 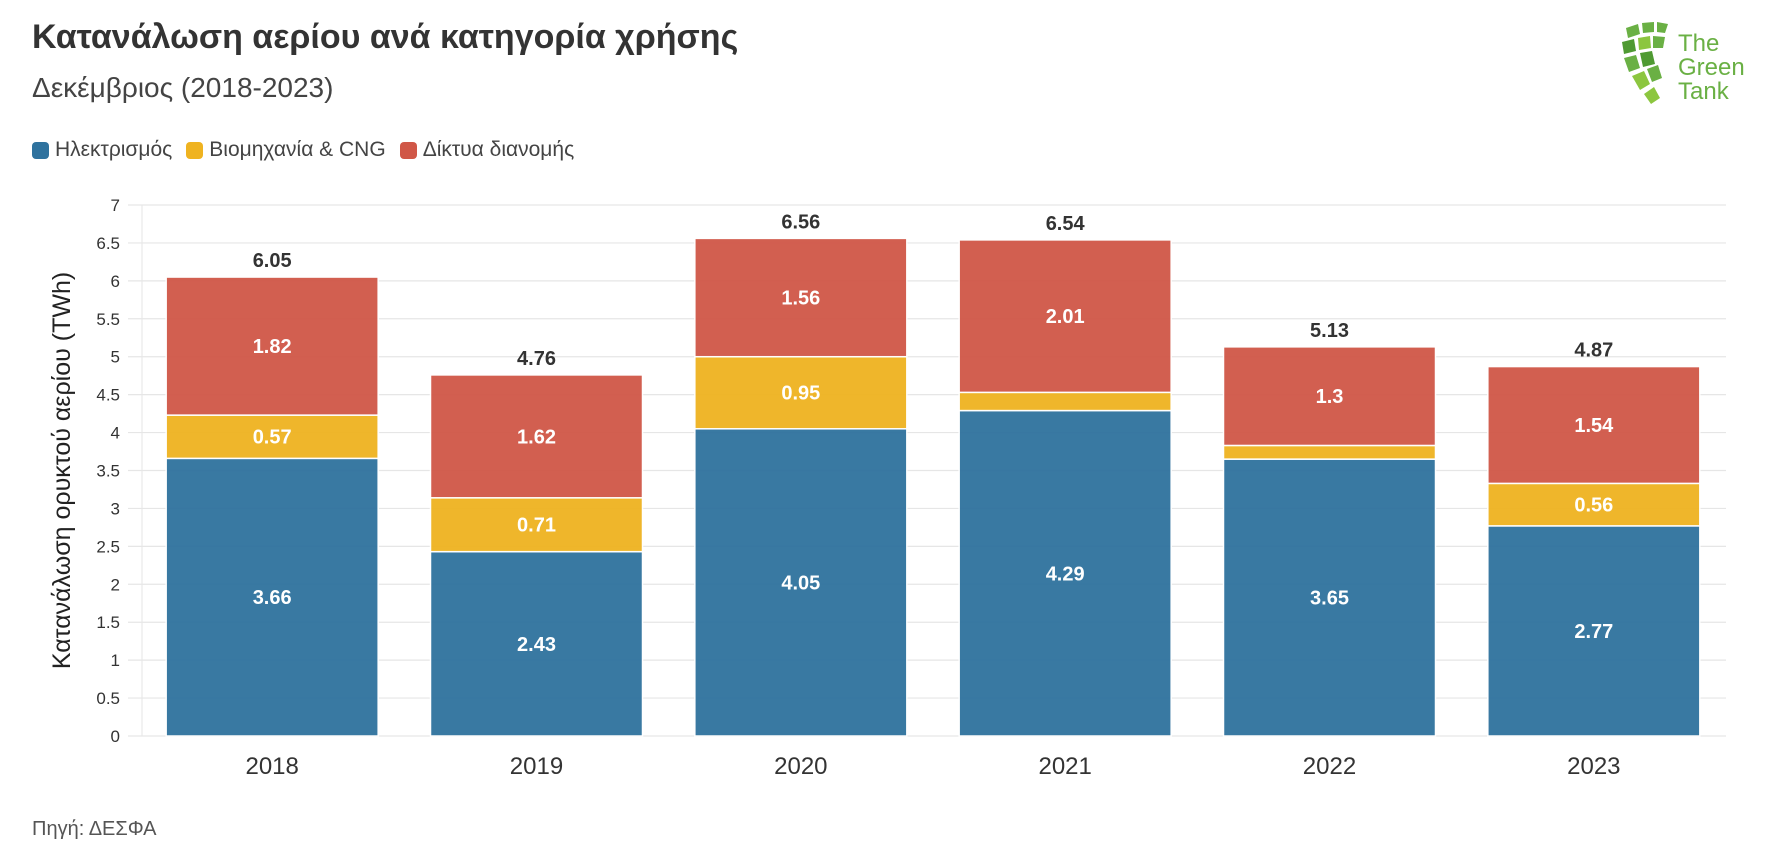 I want to click on legend-label-industry: Βιομηχανία & CNG, so click(x=297, y=149).